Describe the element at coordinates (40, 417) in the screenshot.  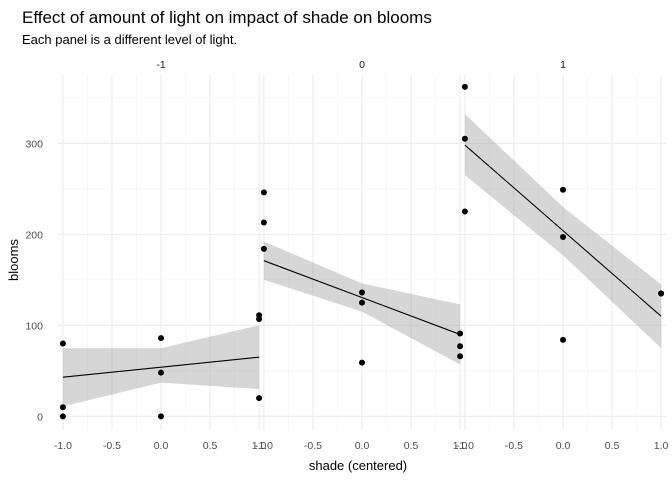
I see `y-tick-label: 0` at that location.